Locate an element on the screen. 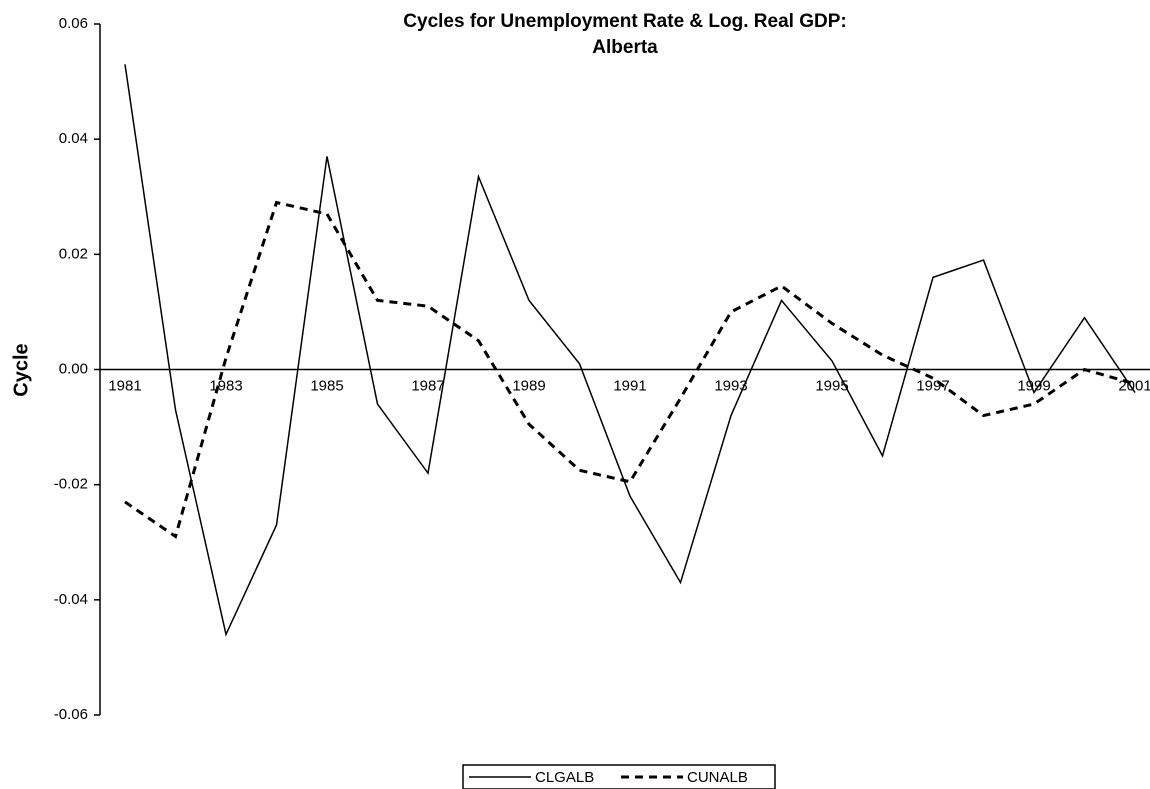 Image resolution: width=1150 pixels, height=789 pixels. legend-label: CLGALB is located at coordinates (564, 777).